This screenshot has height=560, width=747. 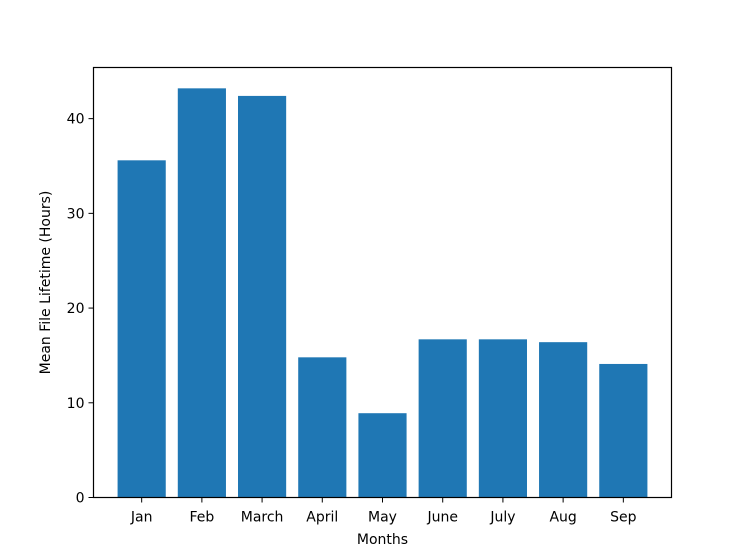 What do you see at coordinates (46, 283) in the screenshot?
I see `y-axis-label: Mean File Lifetime (Hours)` at bounding box center [46, 283].